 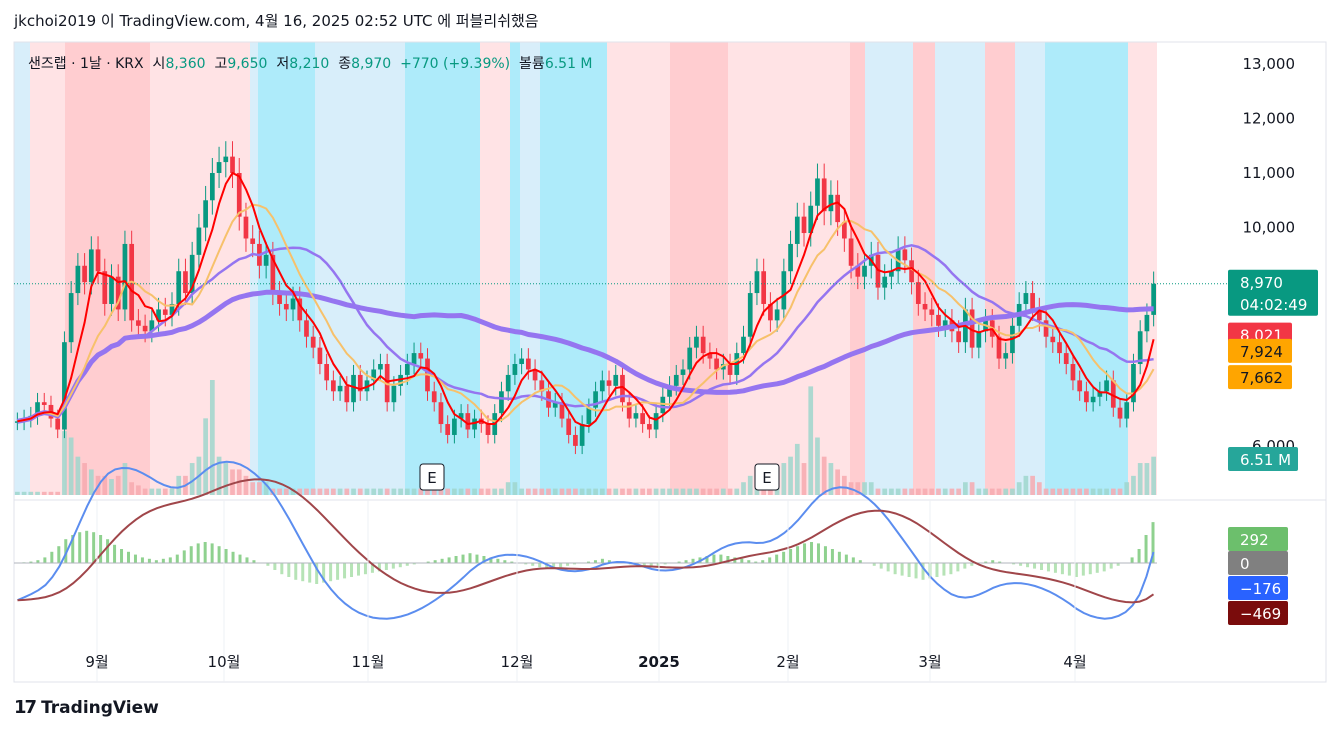 What do you see at coordinates (432, 477) in the screenshot?
I see `earnings-marker` at bounding box center [432, 477].